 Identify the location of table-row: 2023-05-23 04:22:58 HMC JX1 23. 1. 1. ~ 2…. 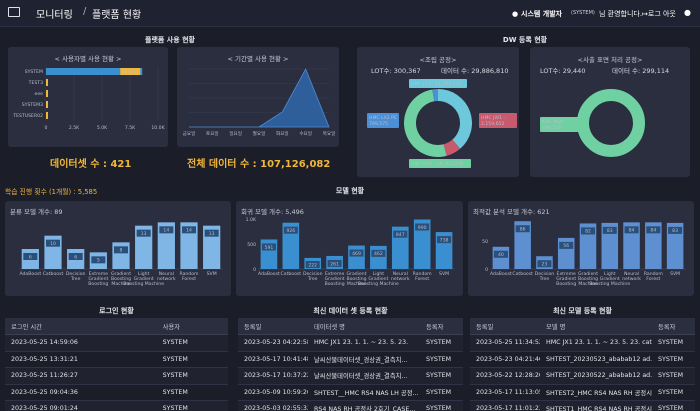
(350, 343).